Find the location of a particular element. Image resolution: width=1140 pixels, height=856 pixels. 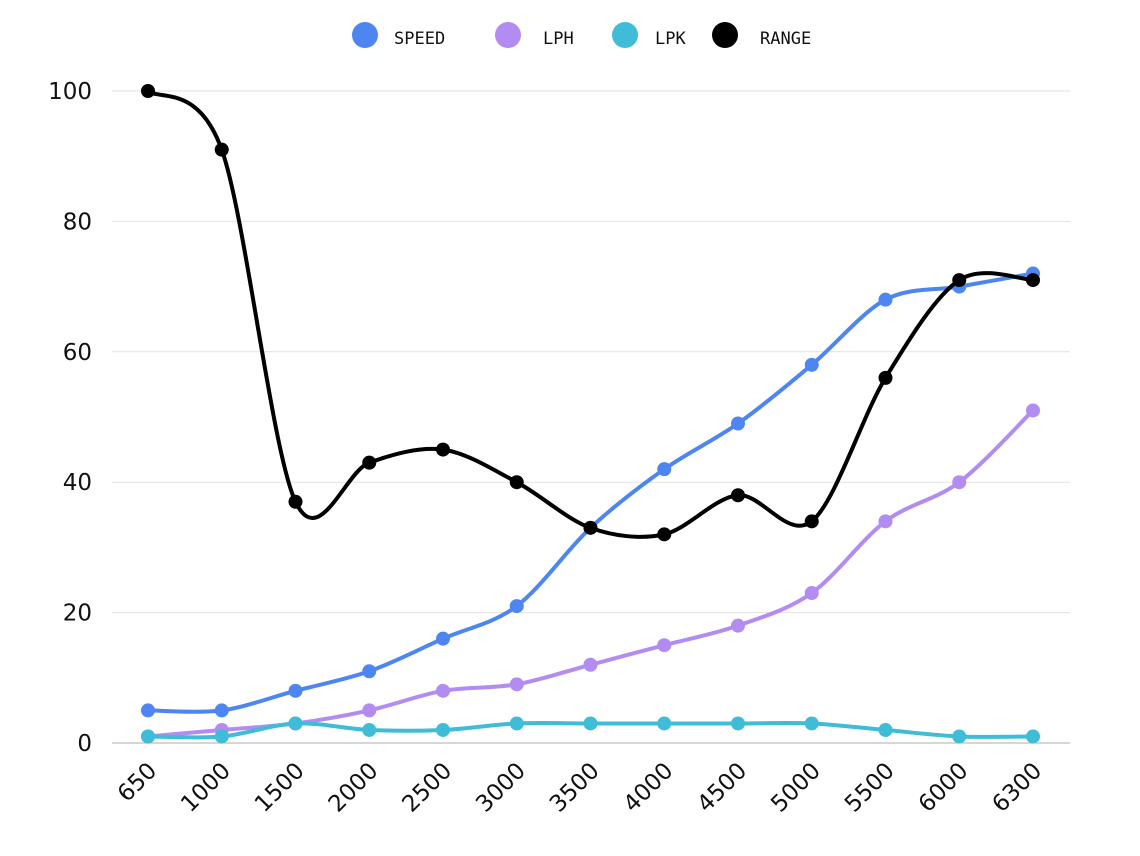

y-tick-label: 100 is located at coordinates (70, 92).